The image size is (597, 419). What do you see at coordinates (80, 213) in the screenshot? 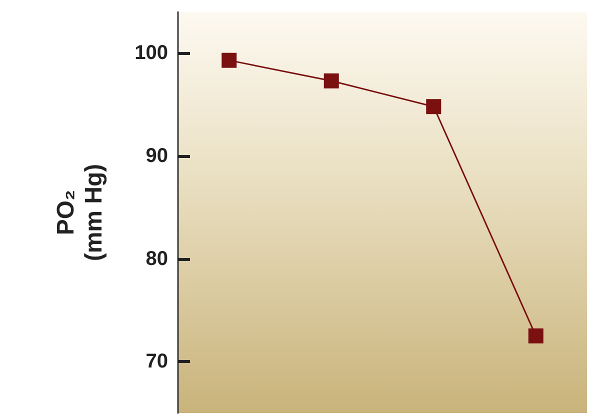
I see `y-axis-title: PO₂ (mm Hg)` at bounding box center [80, 213].